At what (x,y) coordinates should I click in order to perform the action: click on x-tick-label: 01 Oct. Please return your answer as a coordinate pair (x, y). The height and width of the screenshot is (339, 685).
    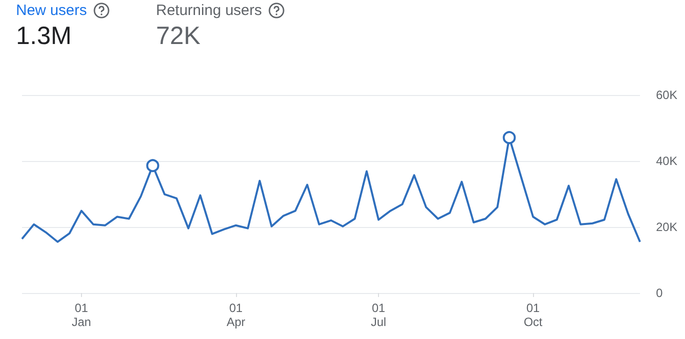
    Looking at the image, I should click on (534, 315).